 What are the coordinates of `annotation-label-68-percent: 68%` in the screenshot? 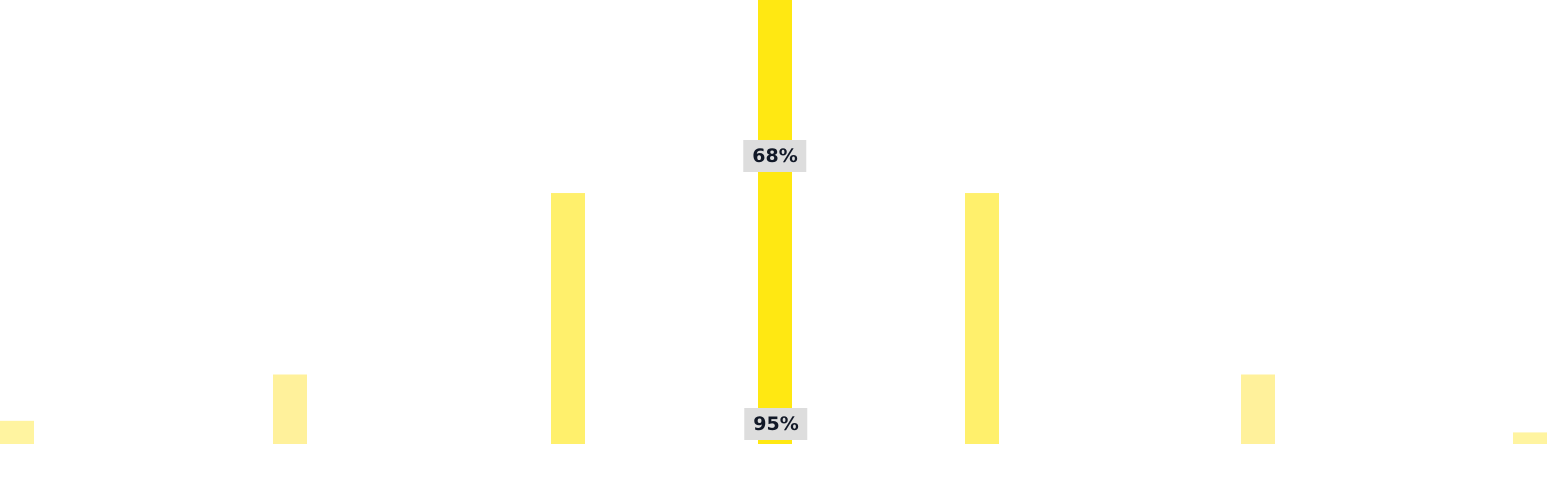 It's located at (775, 156).